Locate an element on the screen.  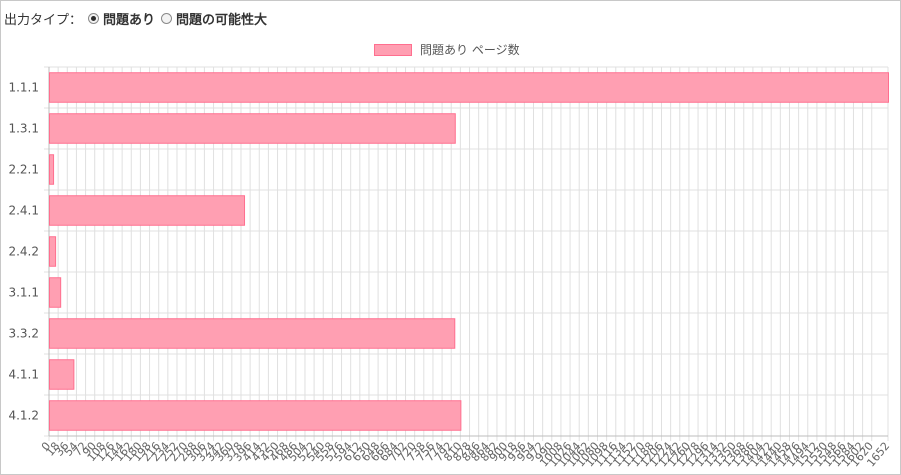
category-label: 4.1.1 is located at coordinates (23, 375).